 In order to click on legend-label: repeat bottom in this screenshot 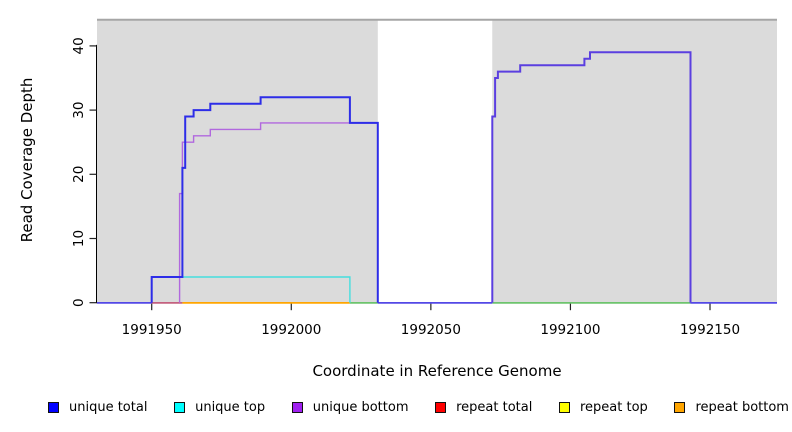, I will do `click(742, 407)`.